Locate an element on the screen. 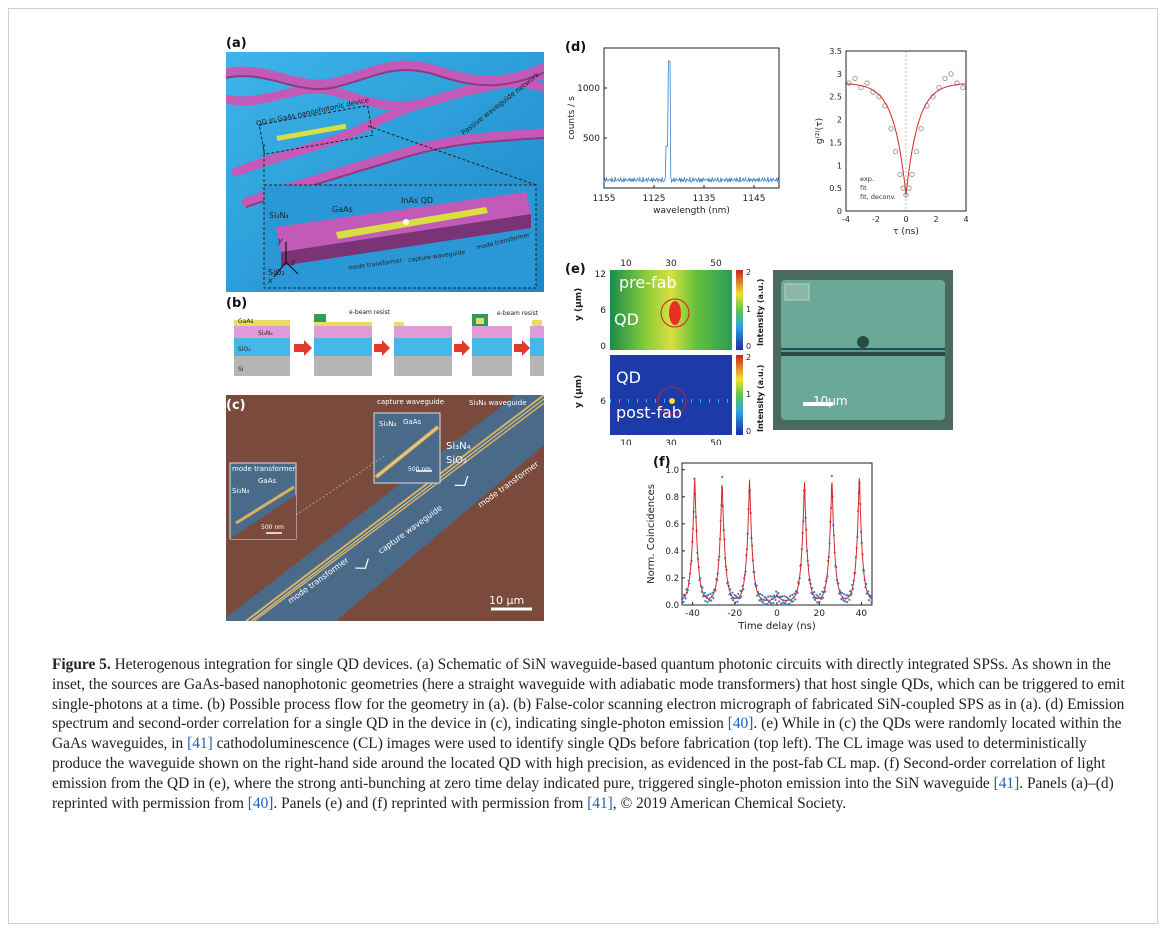 The image size is (1168, 937). label-c-si3n4-waveguide: Si₃N₄ waveguide is located at coordinates (498, 403).